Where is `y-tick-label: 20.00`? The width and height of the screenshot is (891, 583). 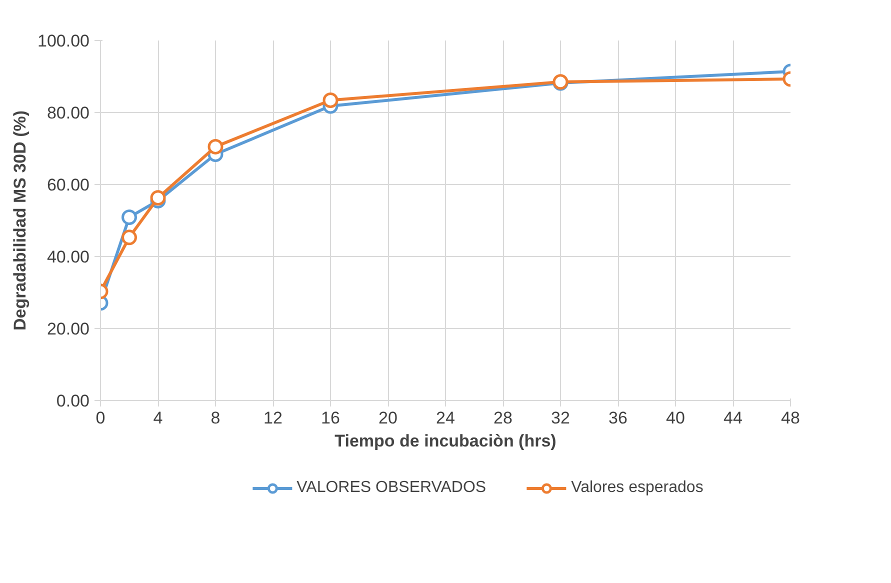
y-tick-label: 20.00 is located at coordinates (68, 329).